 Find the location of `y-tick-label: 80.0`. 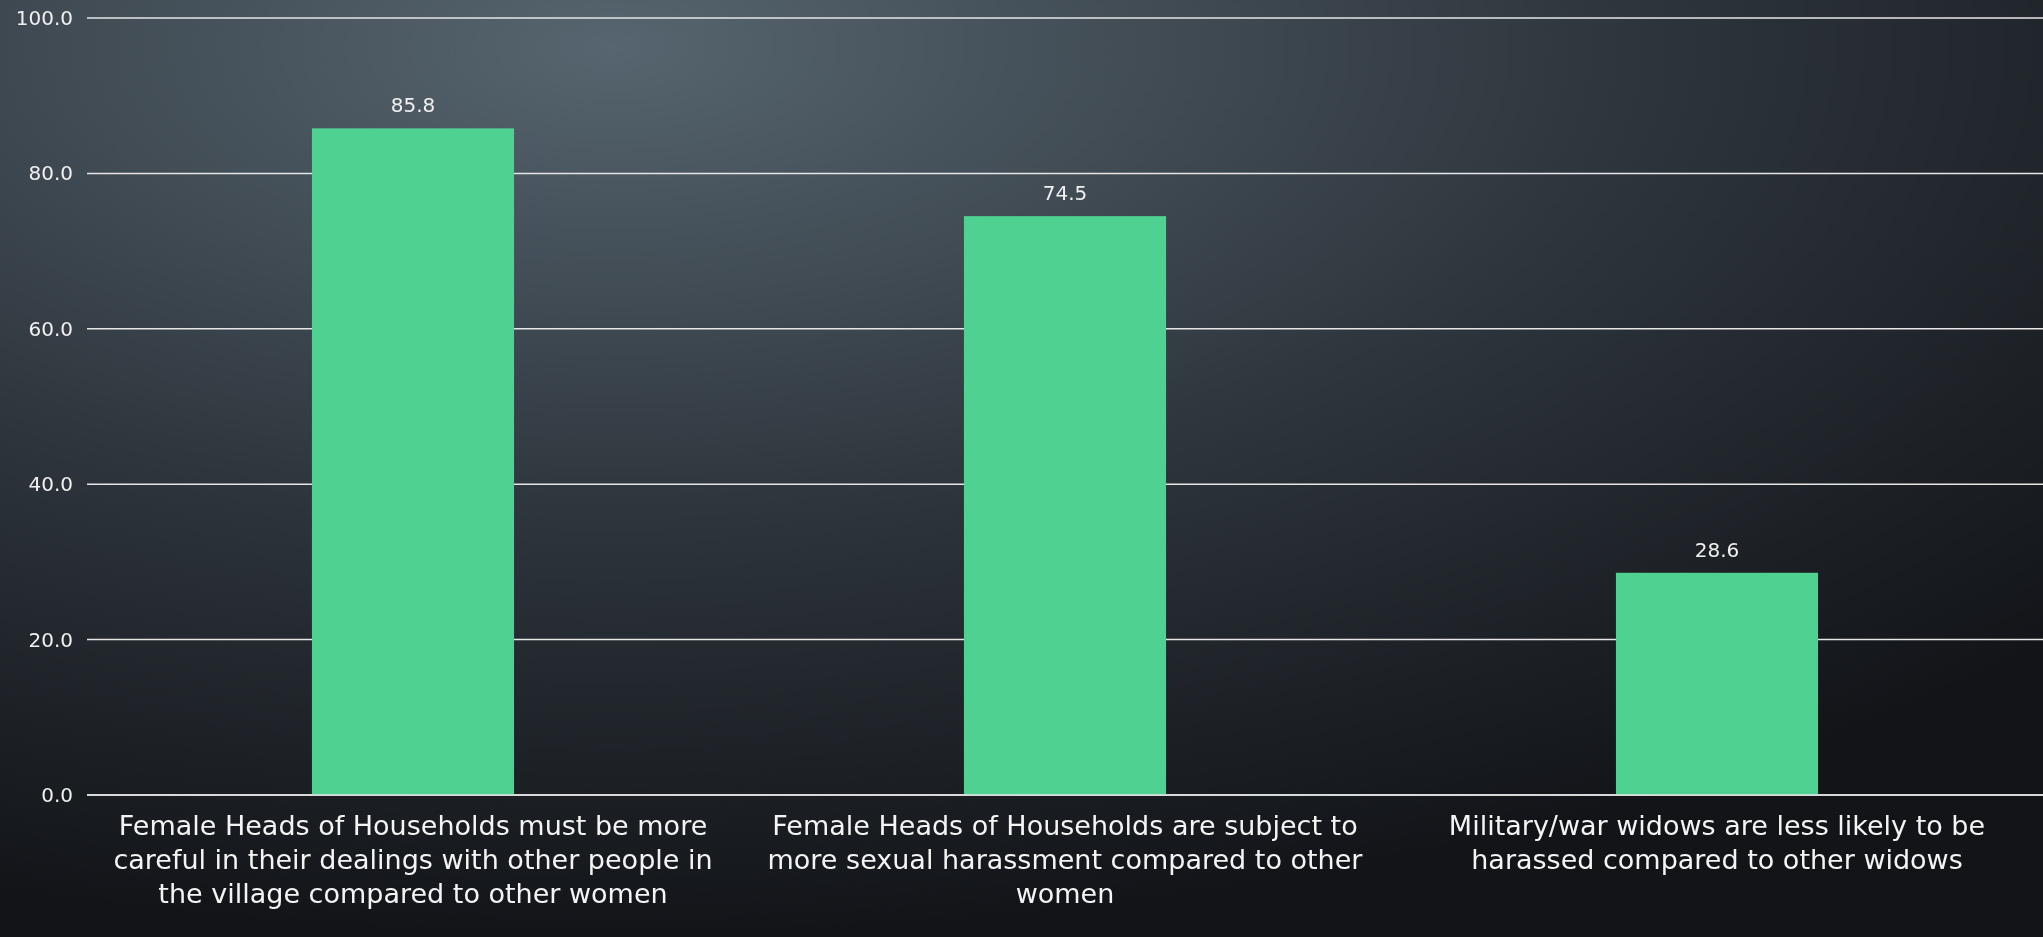

y-tick-label: 80.0 is located at coordinates (50, 173).